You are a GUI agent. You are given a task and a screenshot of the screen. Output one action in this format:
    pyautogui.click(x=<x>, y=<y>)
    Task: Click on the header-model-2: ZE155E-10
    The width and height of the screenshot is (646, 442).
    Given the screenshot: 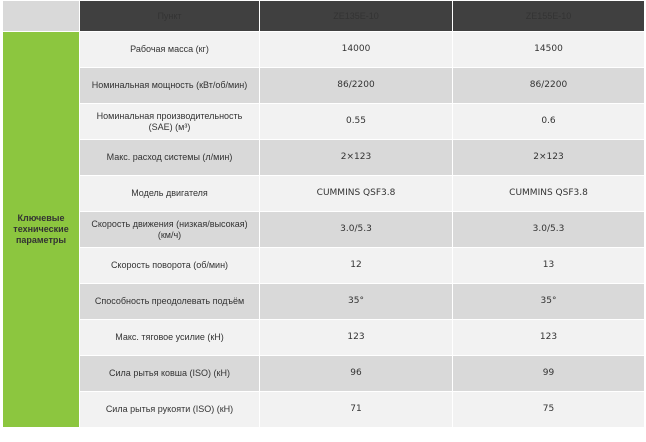 What is the action you would take?
    pyautogui.click(x=548, y=16)
    